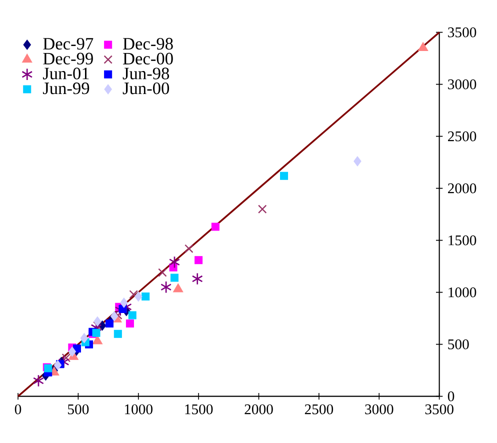  What do you see at coordinates (78, 409) in the screenshot?
I see `x-tick-label: 500` at bounding box center [78, 409].